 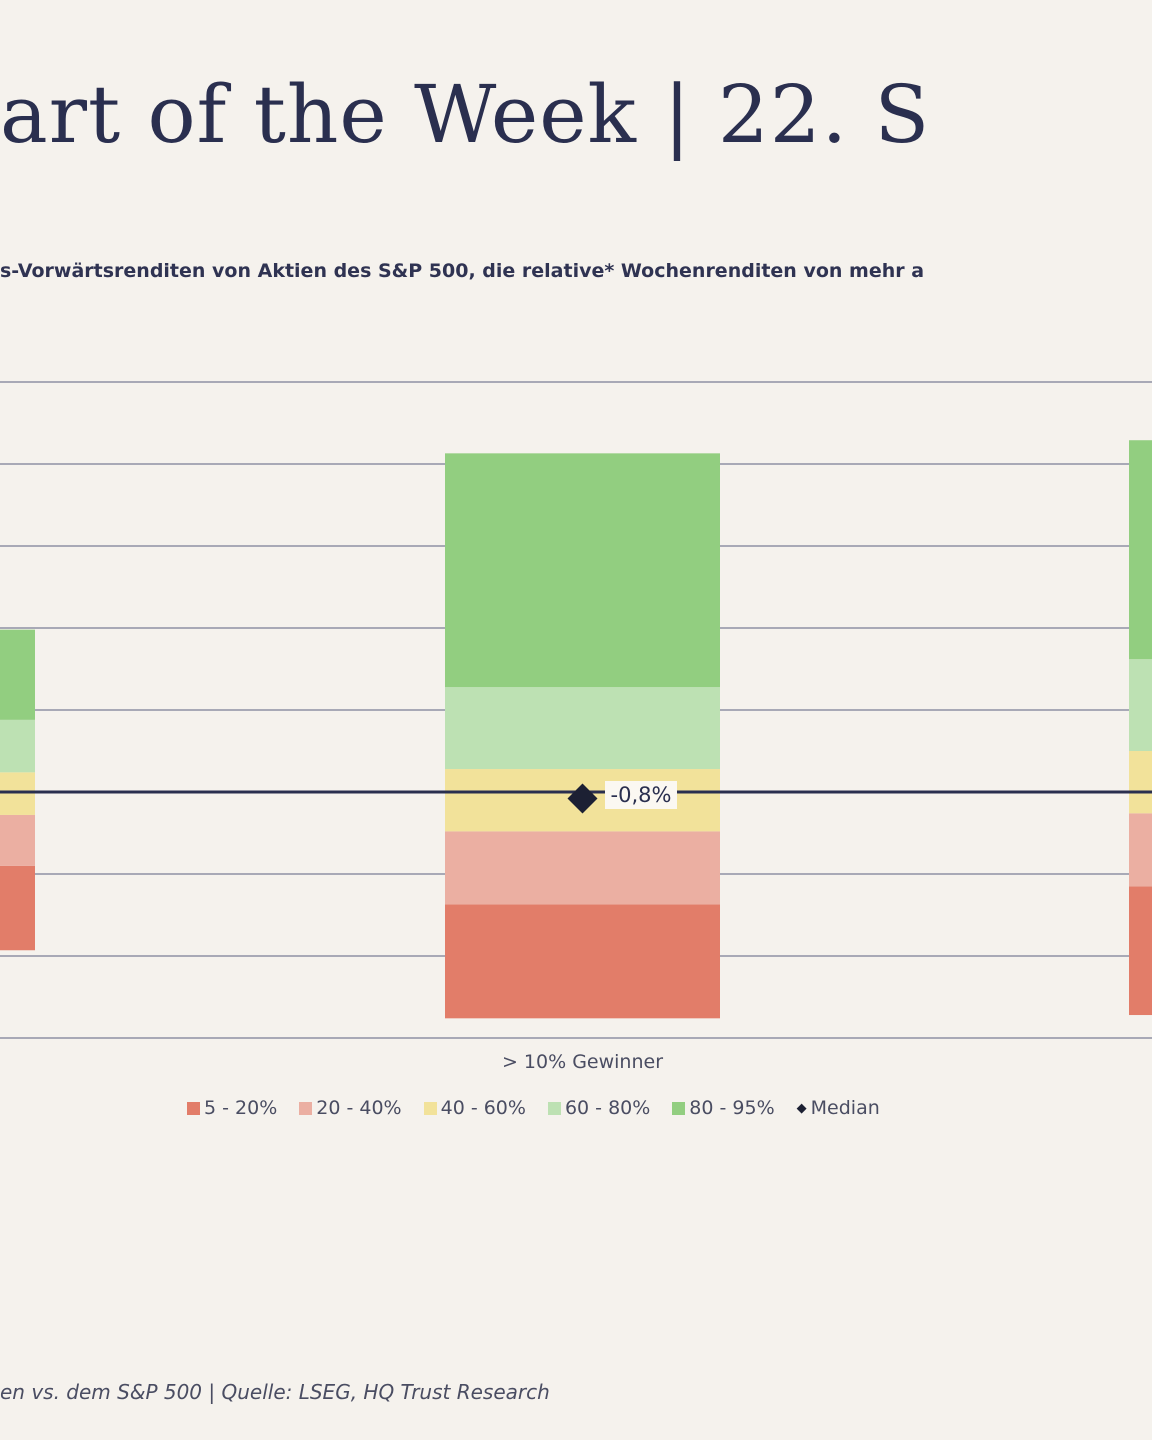 I want to click on legend-item: ◆ Median, so click(x=838, y=1108).